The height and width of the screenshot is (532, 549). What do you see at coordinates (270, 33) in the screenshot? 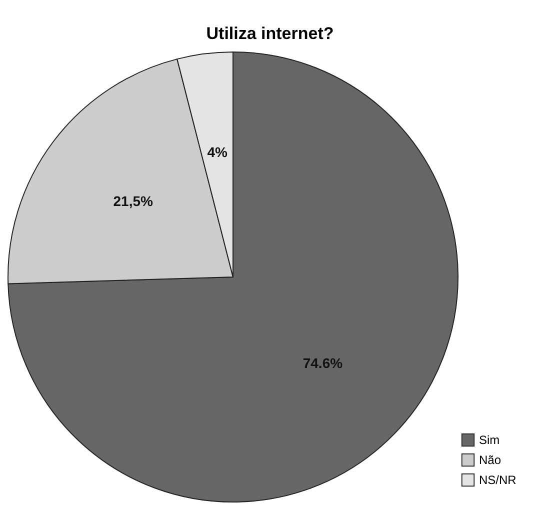
I see `chart-title: Utiliza internet?` at bounding box center [270, 33].